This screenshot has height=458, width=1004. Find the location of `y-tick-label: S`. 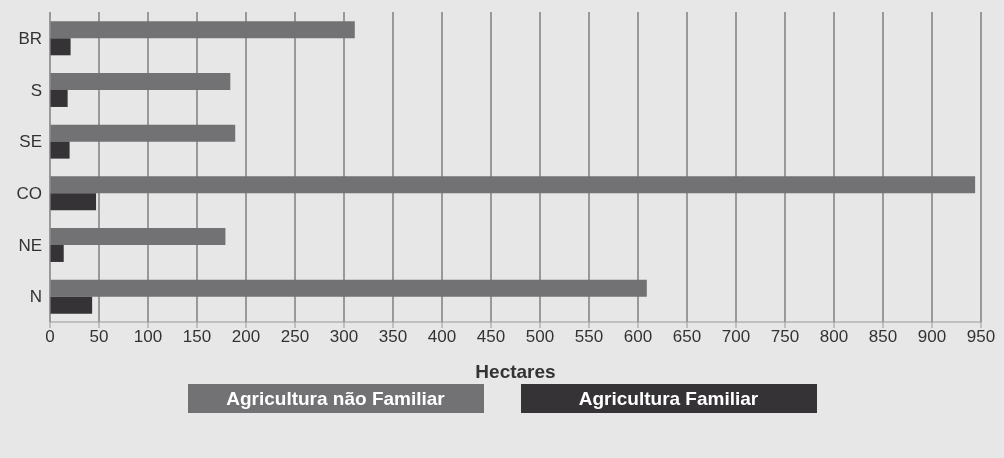

y-tick-label: S is located at coordinates (36, 90).